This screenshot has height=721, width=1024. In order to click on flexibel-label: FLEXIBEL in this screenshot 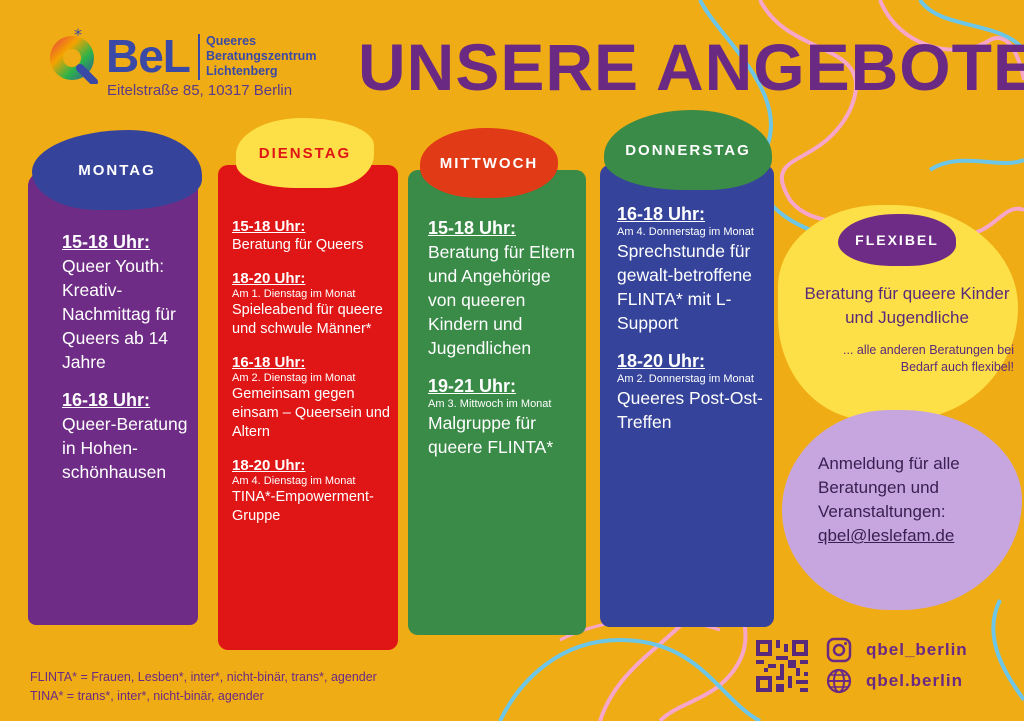, I will do `click(897, 240)`.